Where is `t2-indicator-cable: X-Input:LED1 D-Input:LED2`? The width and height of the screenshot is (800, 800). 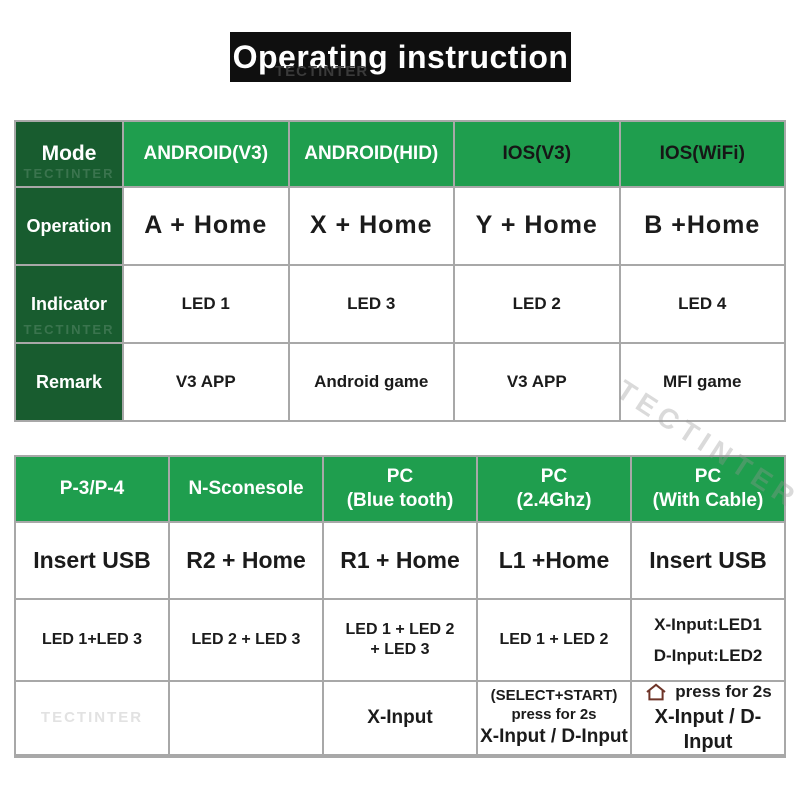 t2-indicator-cable: X-Input:LED1 D-Input:LED2 is located at coordinates (708, 640).